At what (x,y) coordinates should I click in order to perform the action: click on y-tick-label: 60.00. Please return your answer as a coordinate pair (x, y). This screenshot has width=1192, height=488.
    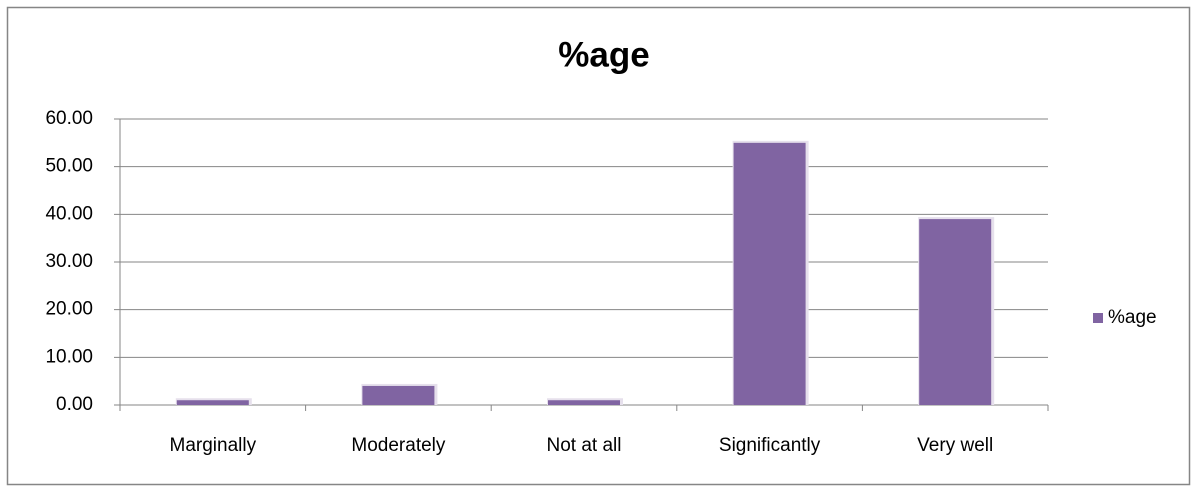
    Looking at the image, I should click on (69, 118).